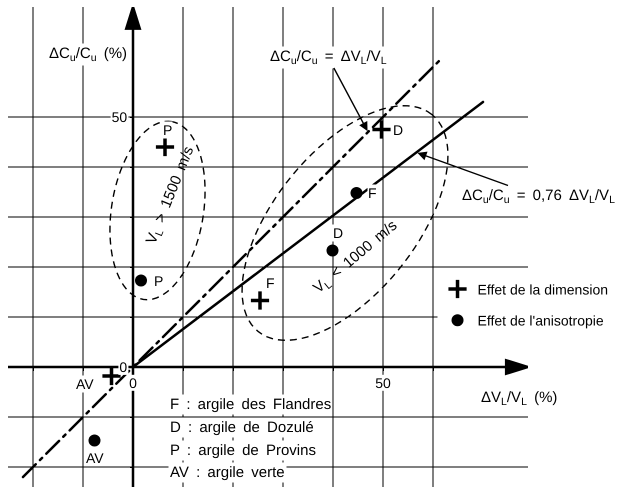  Describe the element at coordinates (519, 398) in the screenshot. I see `x-axis-title: ΔV$_{L}$/V$_{L}$ (%)` at that location.